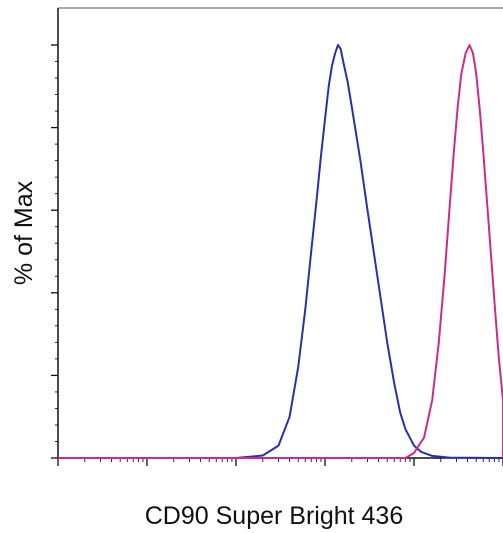  What do you see at coordinates (280, 462) in the screenshot?
I see `x-axis-ticks` at bounding box center [280, 462].